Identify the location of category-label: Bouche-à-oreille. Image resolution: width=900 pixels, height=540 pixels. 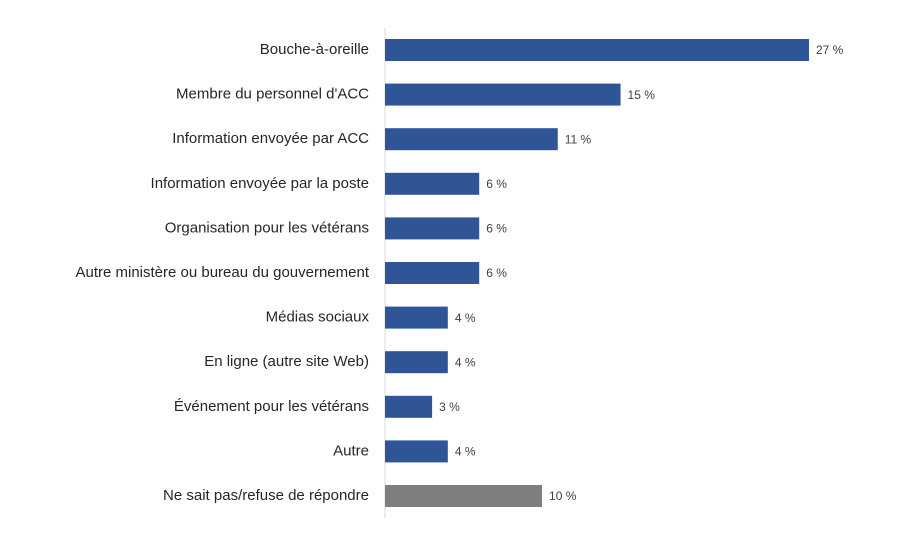
(314, 49).